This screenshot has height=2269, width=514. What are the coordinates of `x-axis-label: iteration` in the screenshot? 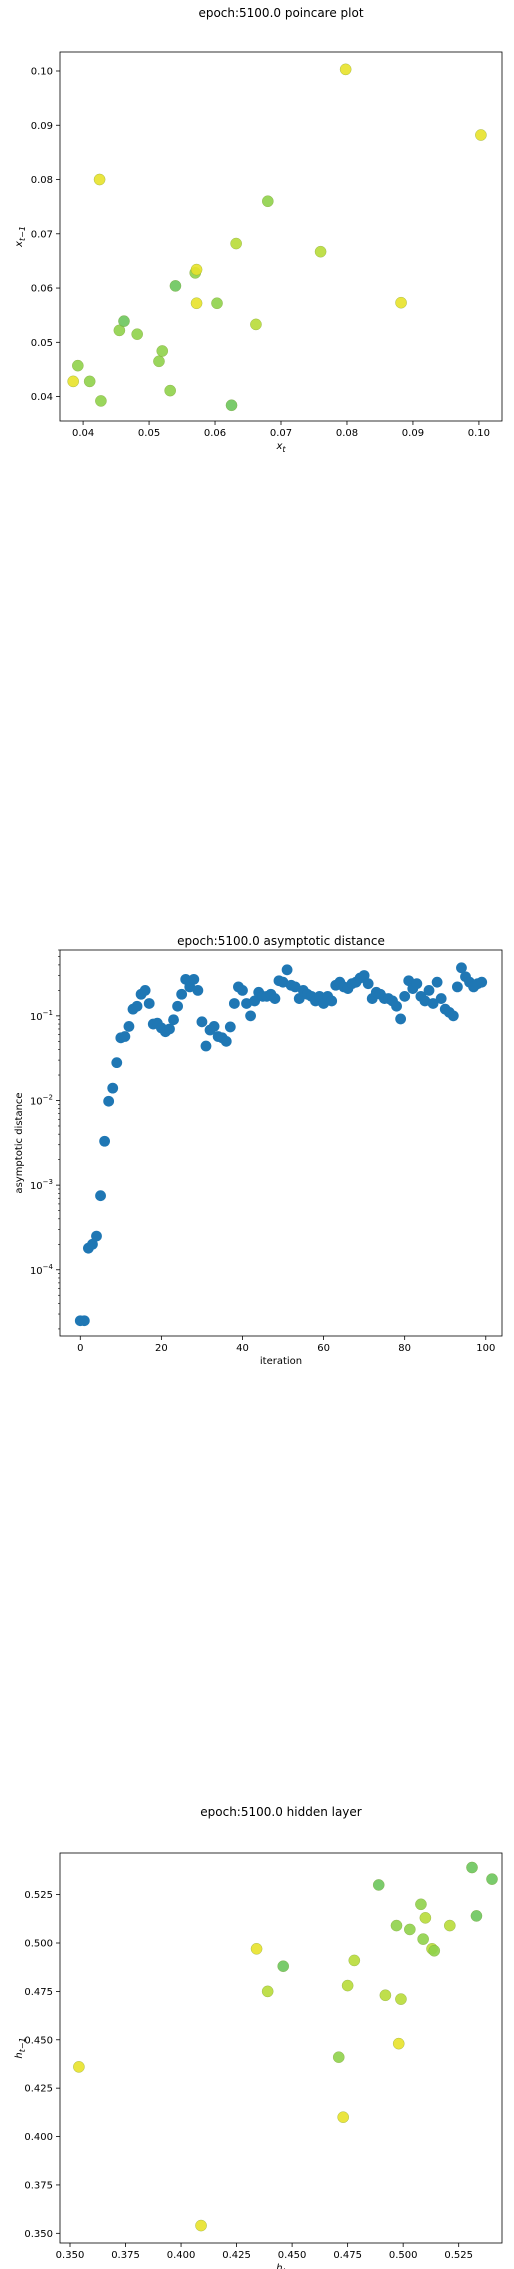 It's located at (281, 1361).